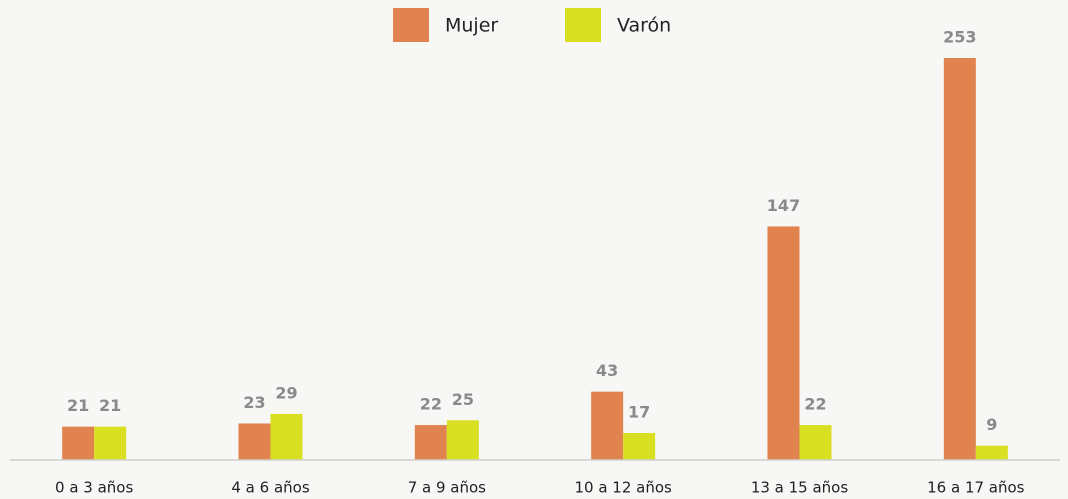  Describe the element at coordinates (286, 392) in the screenshot. I see `data-label: 29` at that location.